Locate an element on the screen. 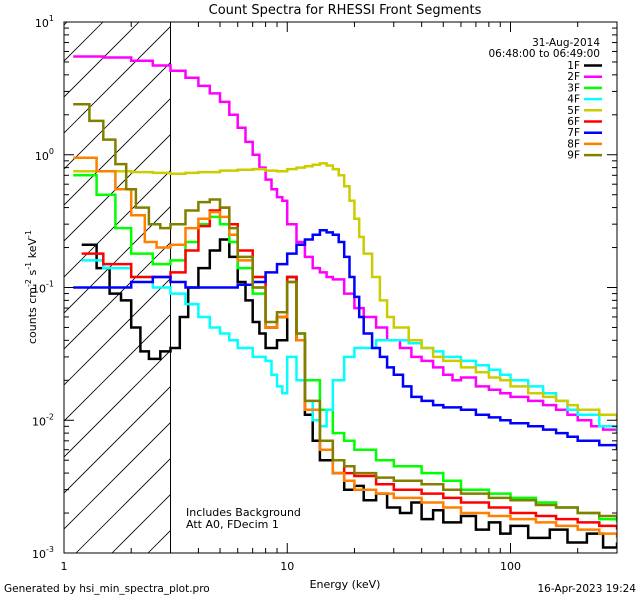  legend-label-2F: 2F is located at coordinates (573, 77).